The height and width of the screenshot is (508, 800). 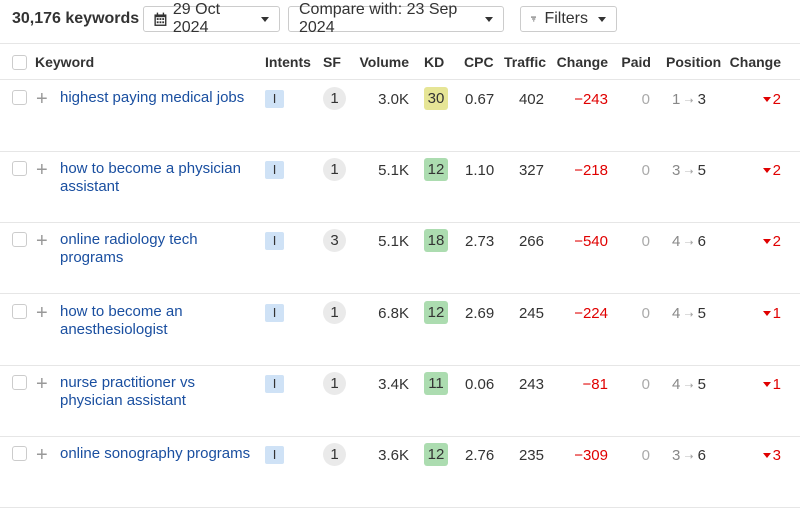 I want to click on position: 3 ➝ 5, so click(x=689, y=170).